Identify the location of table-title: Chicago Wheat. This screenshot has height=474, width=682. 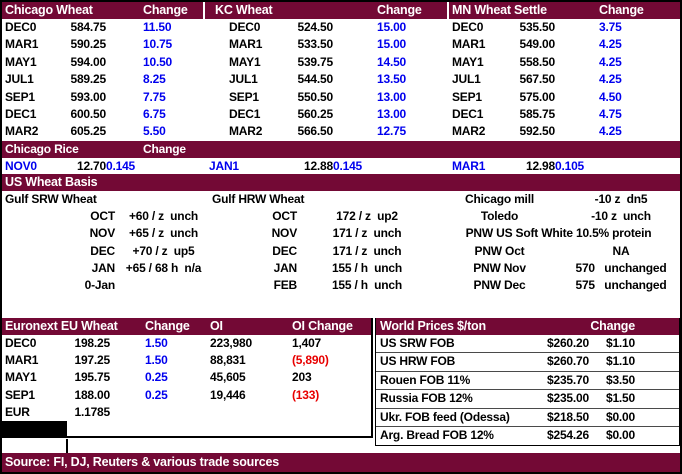
(49, 10).